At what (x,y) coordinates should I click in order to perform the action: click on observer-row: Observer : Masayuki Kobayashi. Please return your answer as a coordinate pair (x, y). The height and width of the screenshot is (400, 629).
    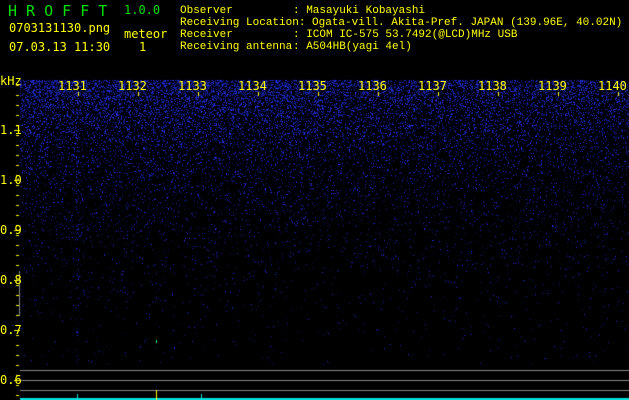
    Looking at the image, I should click on (401, 11).